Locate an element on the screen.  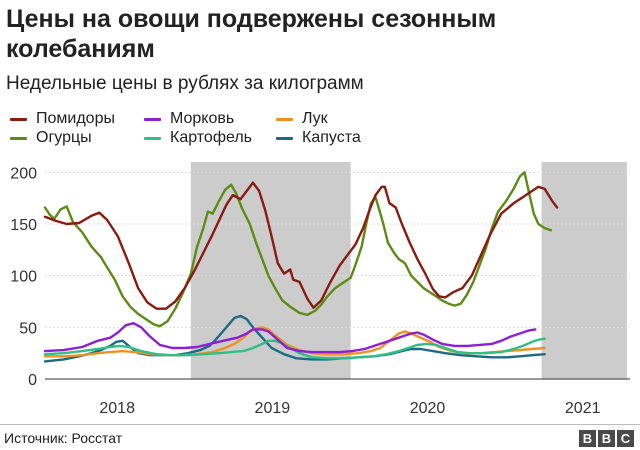
y-tick-label: 100 is located at coordinates (23, 277).